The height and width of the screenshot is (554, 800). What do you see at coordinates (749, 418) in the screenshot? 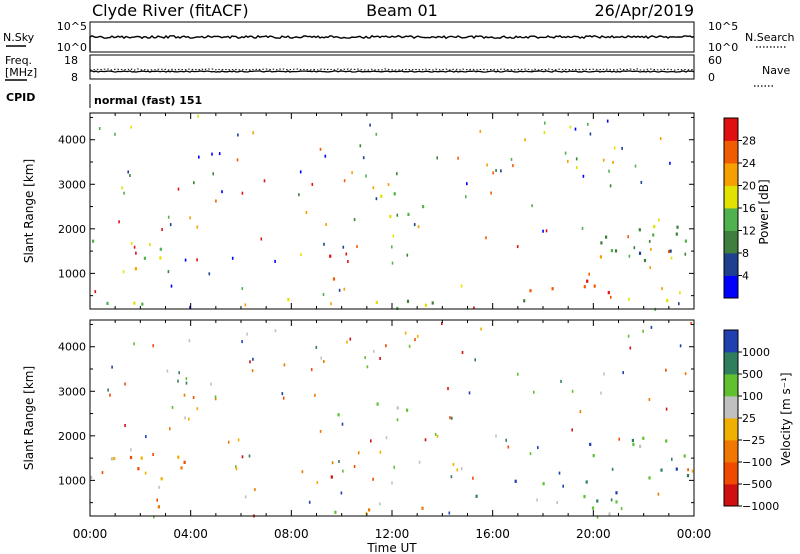
I see `colorbar-tick-label: 25` at bounding box center [749, 418].